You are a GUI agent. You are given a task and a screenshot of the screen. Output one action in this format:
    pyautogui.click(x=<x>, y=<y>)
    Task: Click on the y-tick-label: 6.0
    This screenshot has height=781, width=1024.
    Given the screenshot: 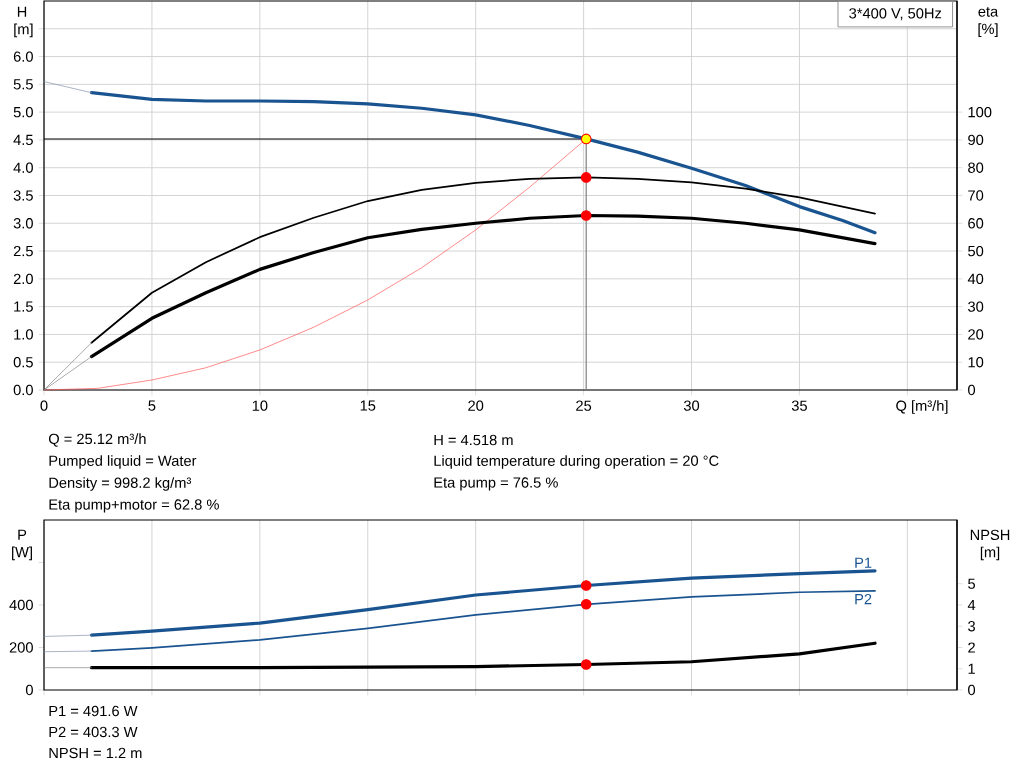 What is the action you would take?
    pyautogui.click(x=23, y=56)
    